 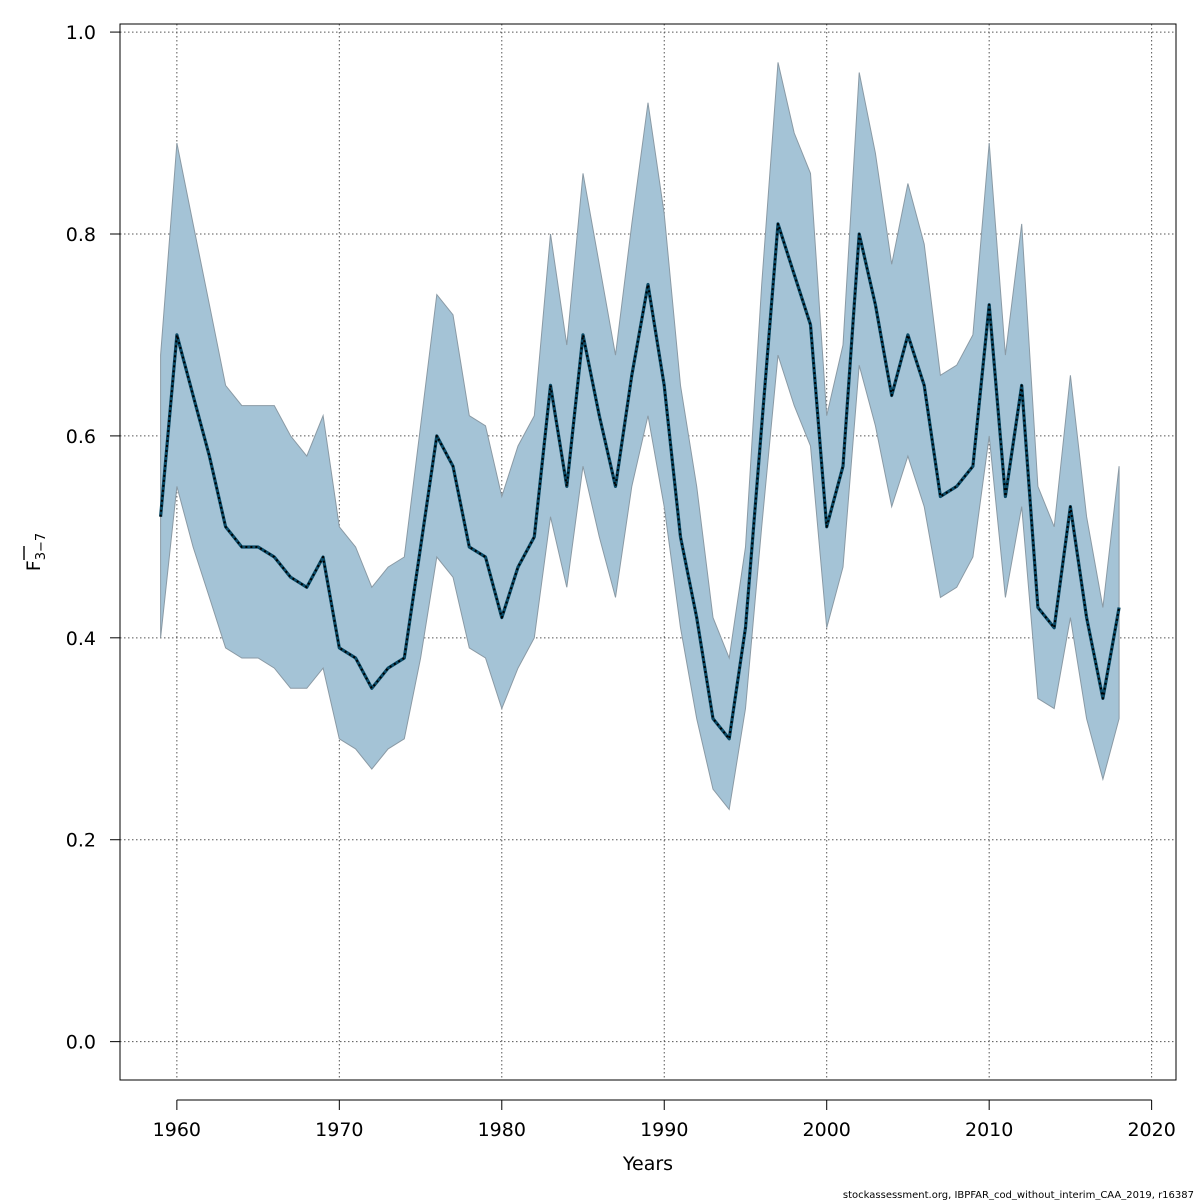 What do you see at coordinates (81, 841) in the screenshot?
I see `y-tick-label-0.2: 0.2` at bounding box center [81, 841].